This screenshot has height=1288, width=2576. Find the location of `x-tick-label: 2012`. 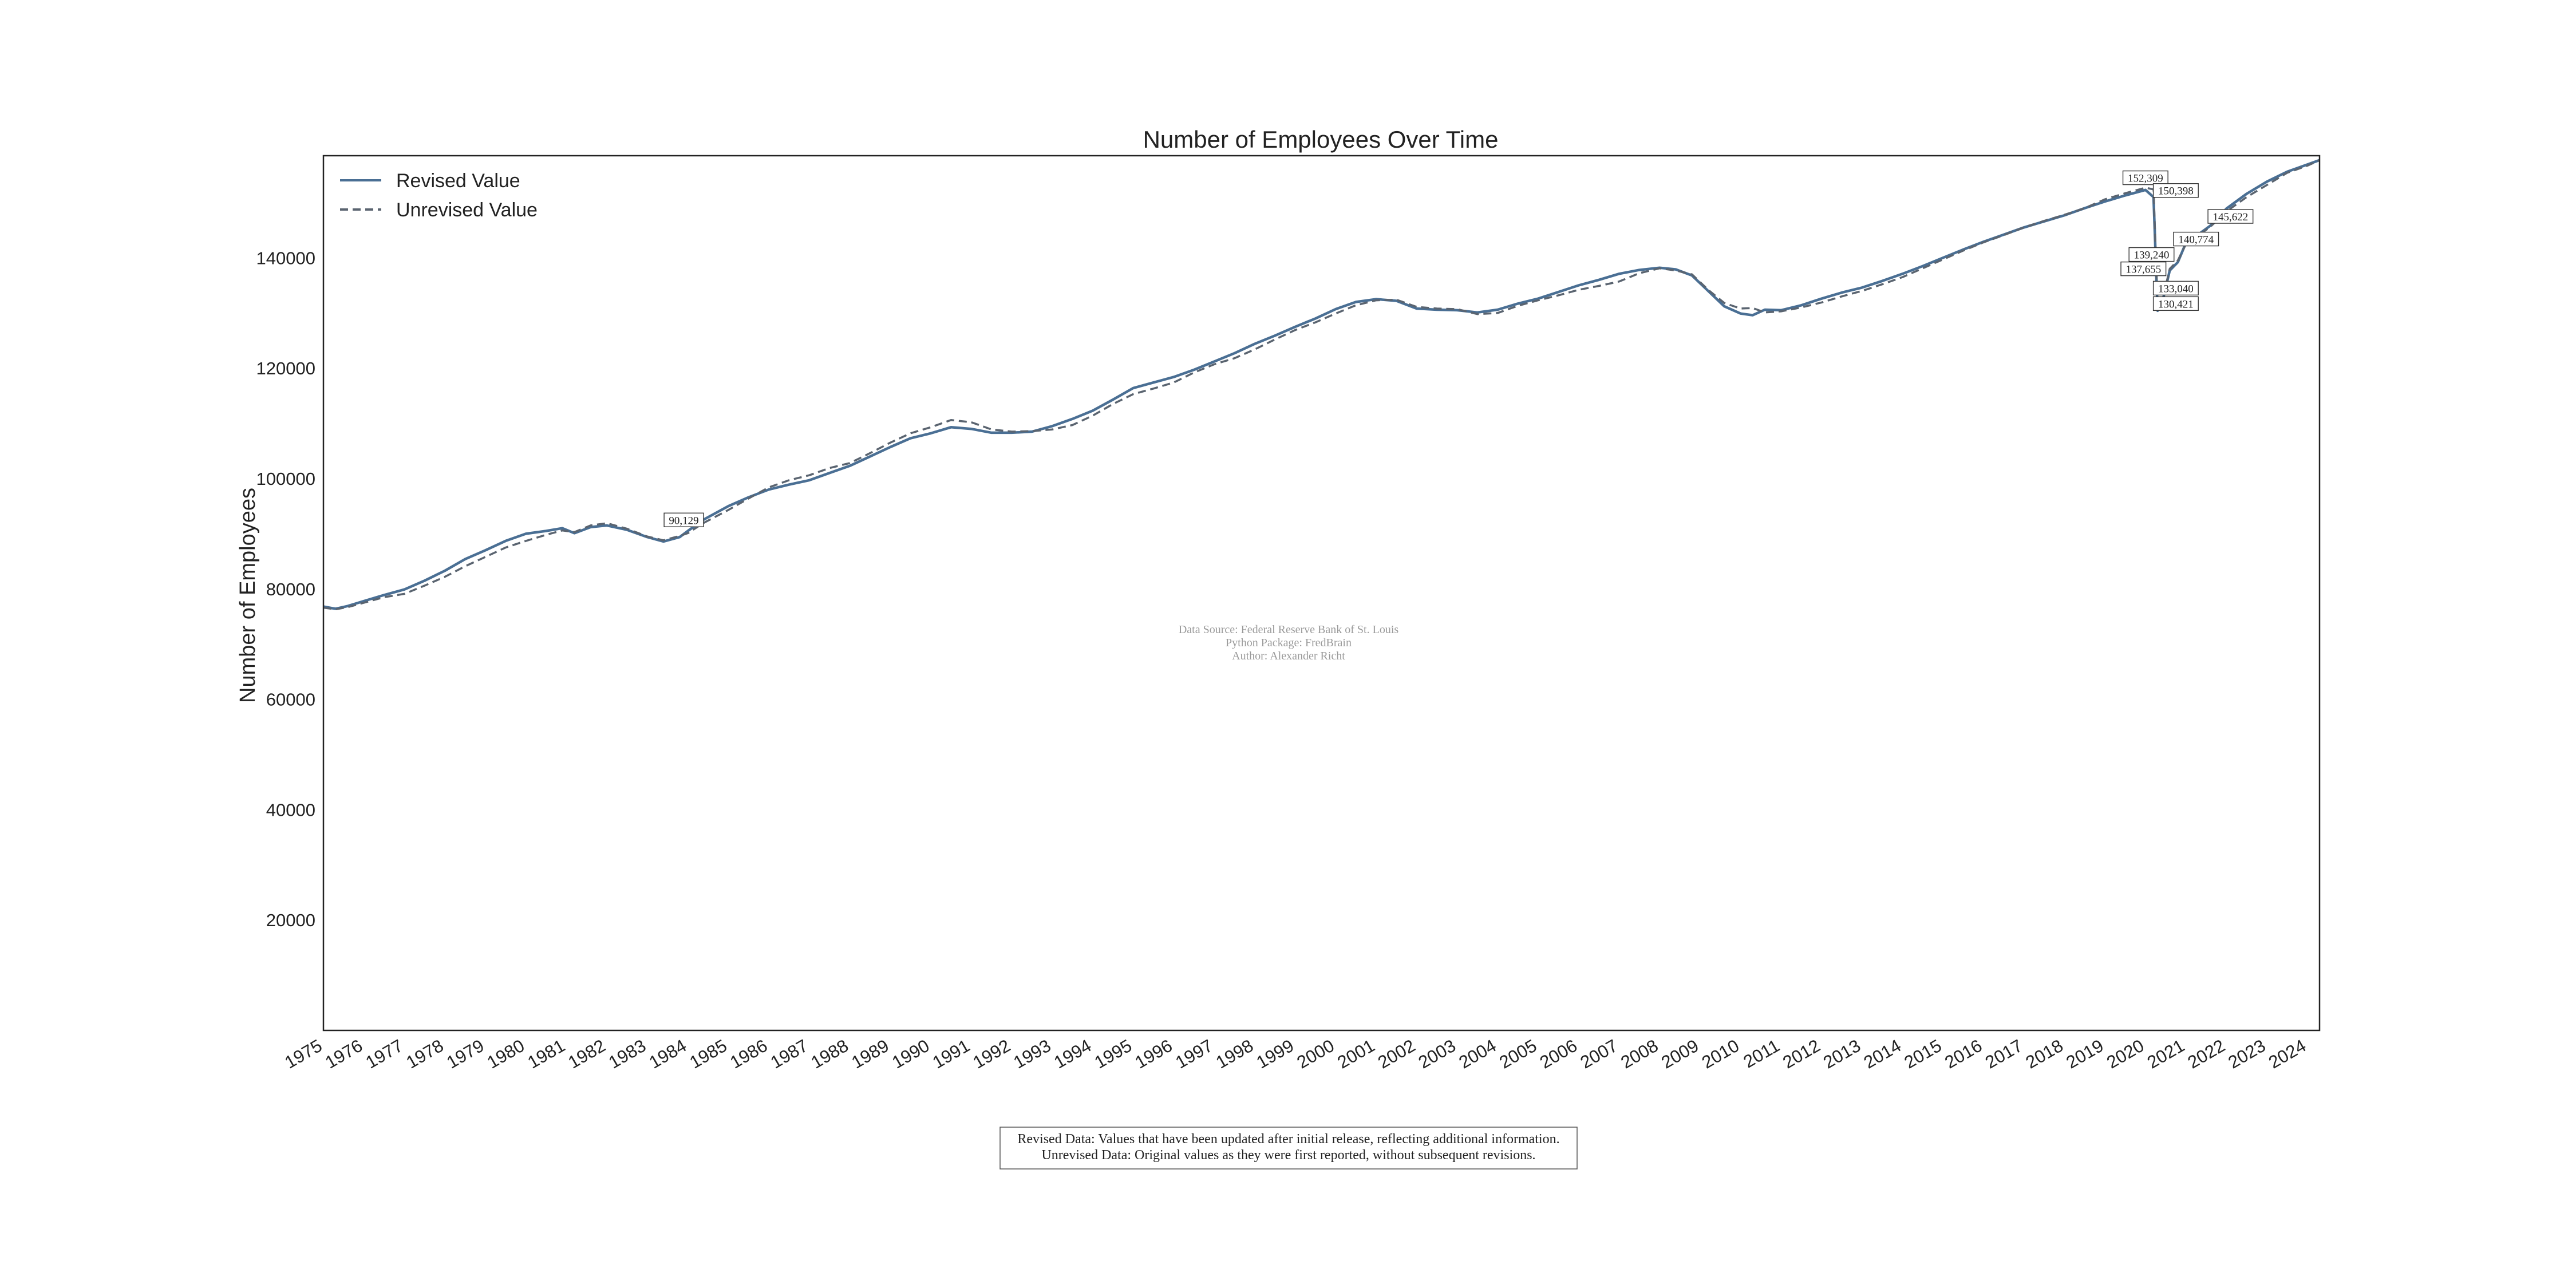

x-tick-label: 2012 is located at coordinates (1801, 1054).